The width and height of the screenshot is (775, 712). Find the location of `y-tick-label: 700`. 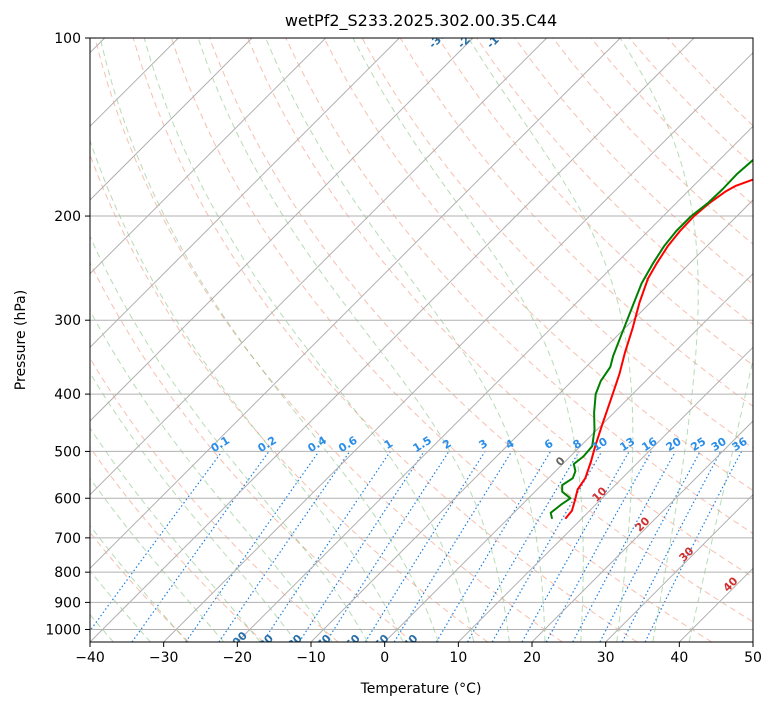

y-tick-label: 700 is located at coordinates (67, 539).